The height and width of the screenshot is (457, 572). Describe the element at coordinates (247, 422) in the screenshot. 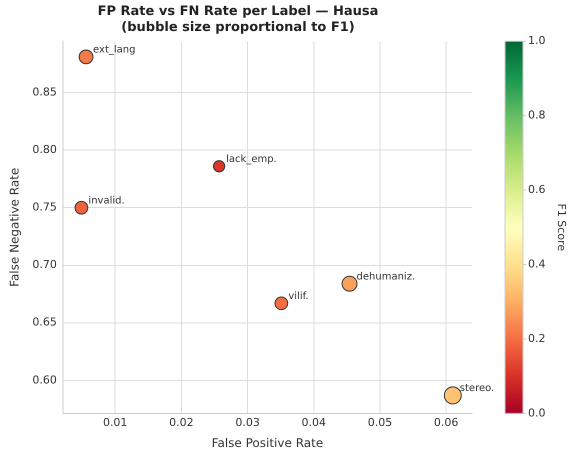

I see `x-tick-label: 0.03` at that location.